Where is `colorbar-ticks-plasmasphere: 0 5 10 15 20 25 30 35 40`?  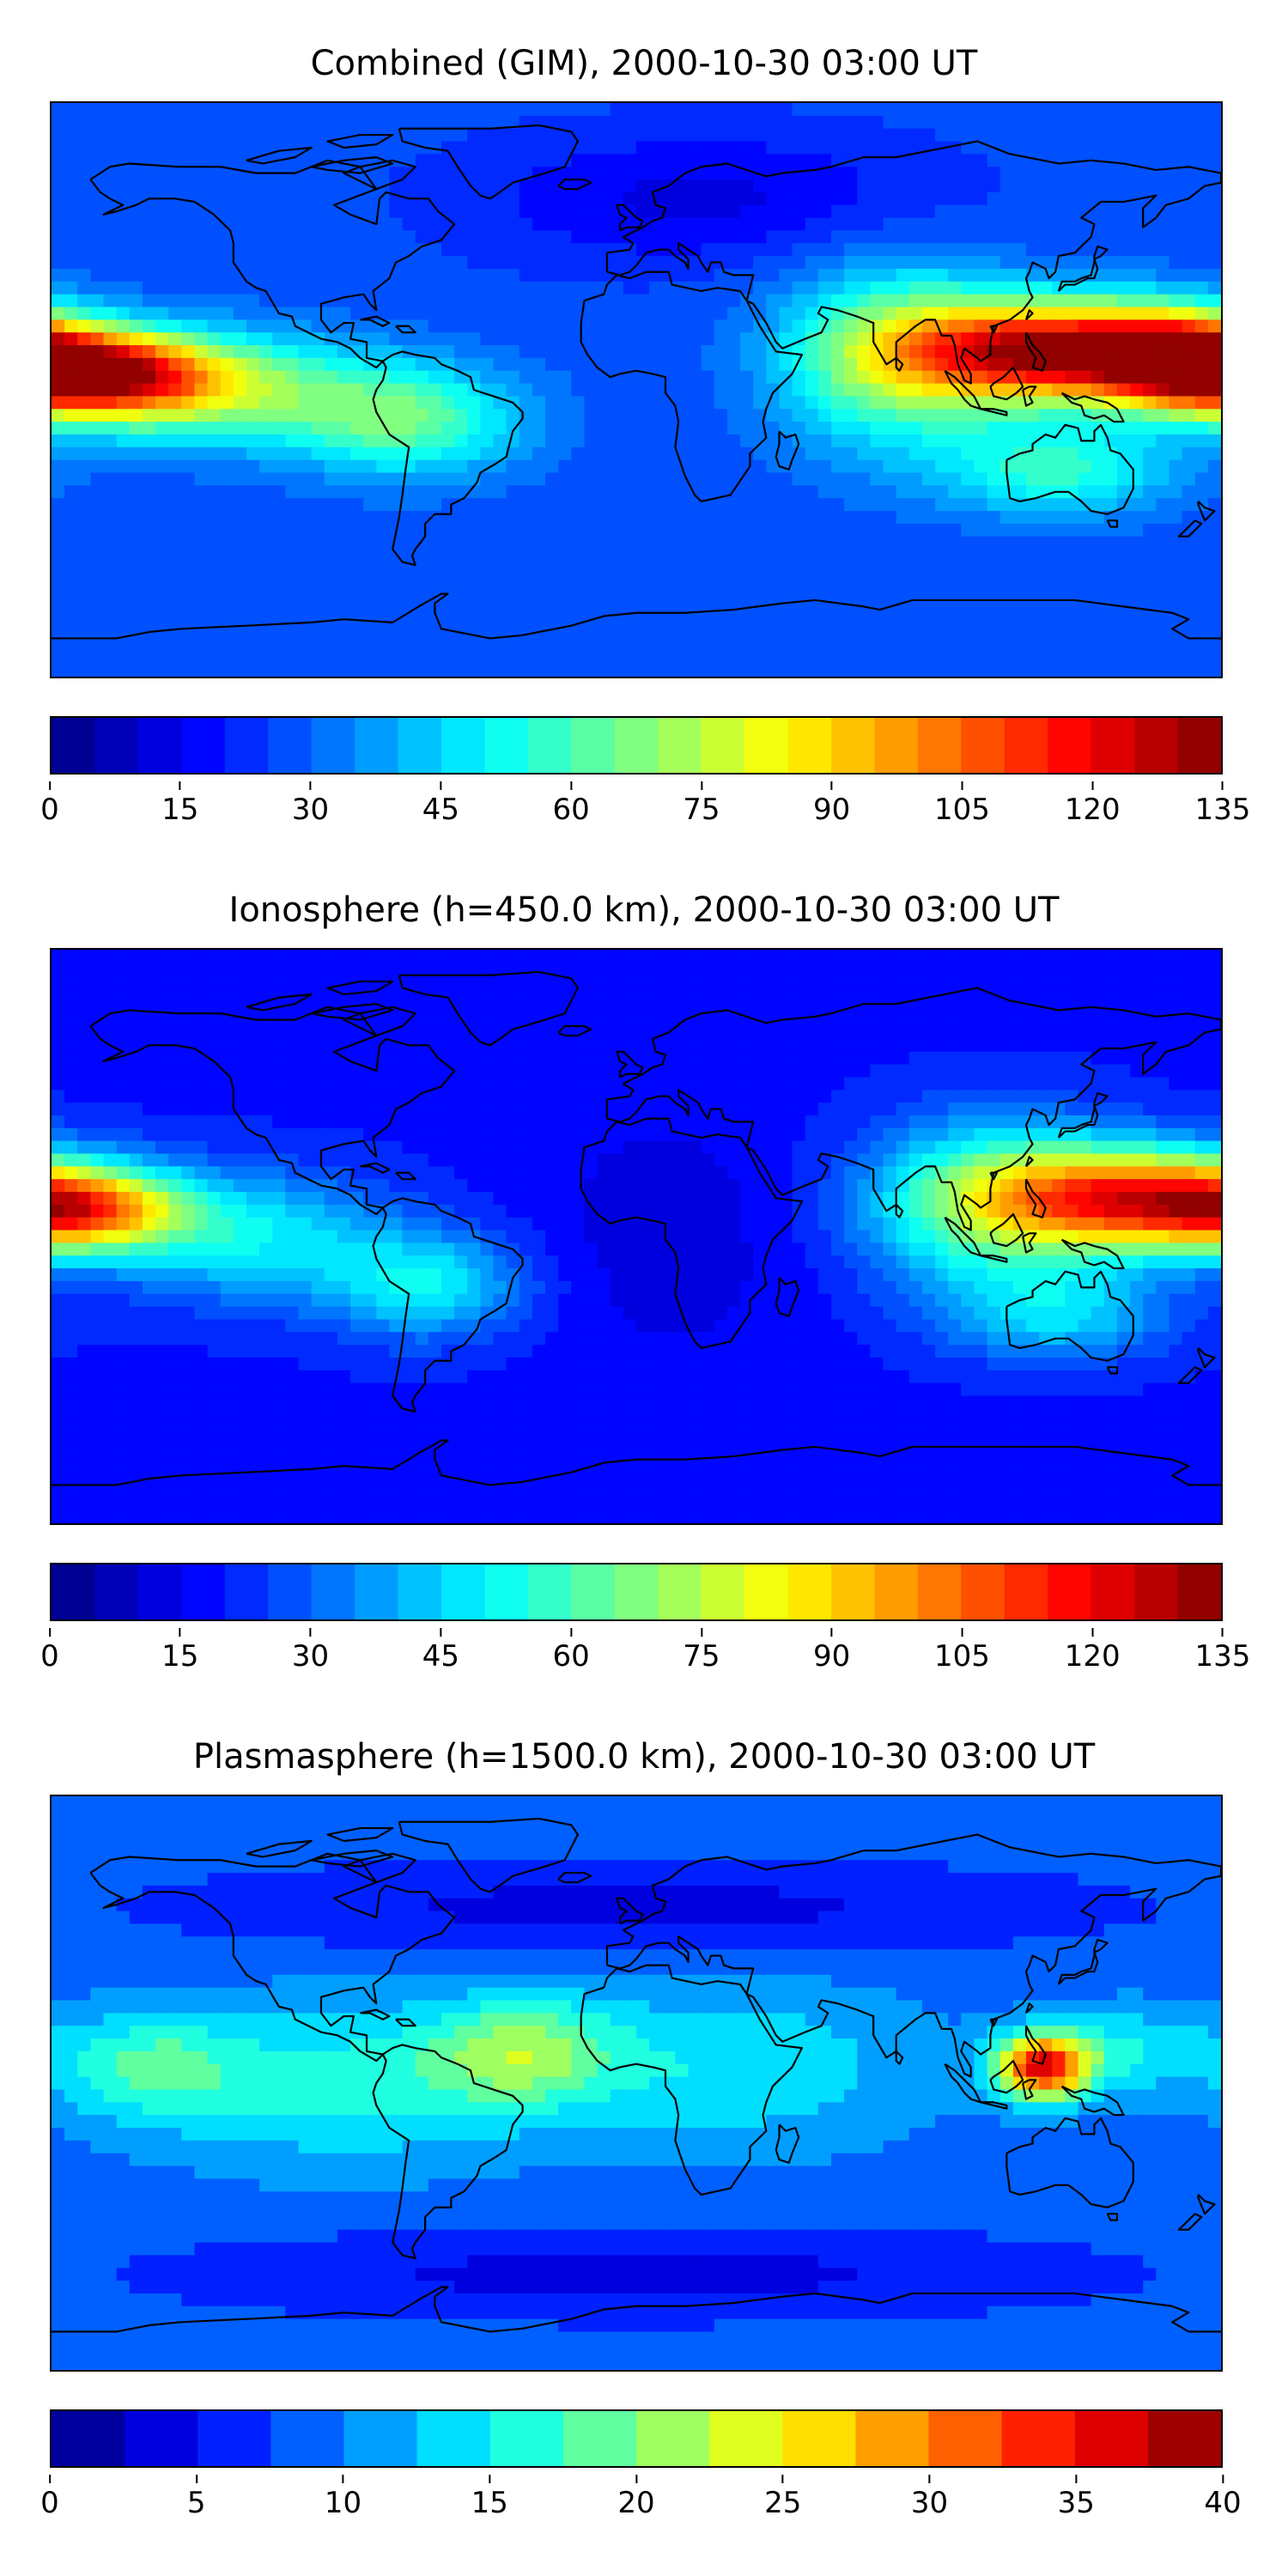 colorbar-ticks-plasmasphere: 0 5 10 15 20 25 30 35 40 is located at coordinates (641, 2501).